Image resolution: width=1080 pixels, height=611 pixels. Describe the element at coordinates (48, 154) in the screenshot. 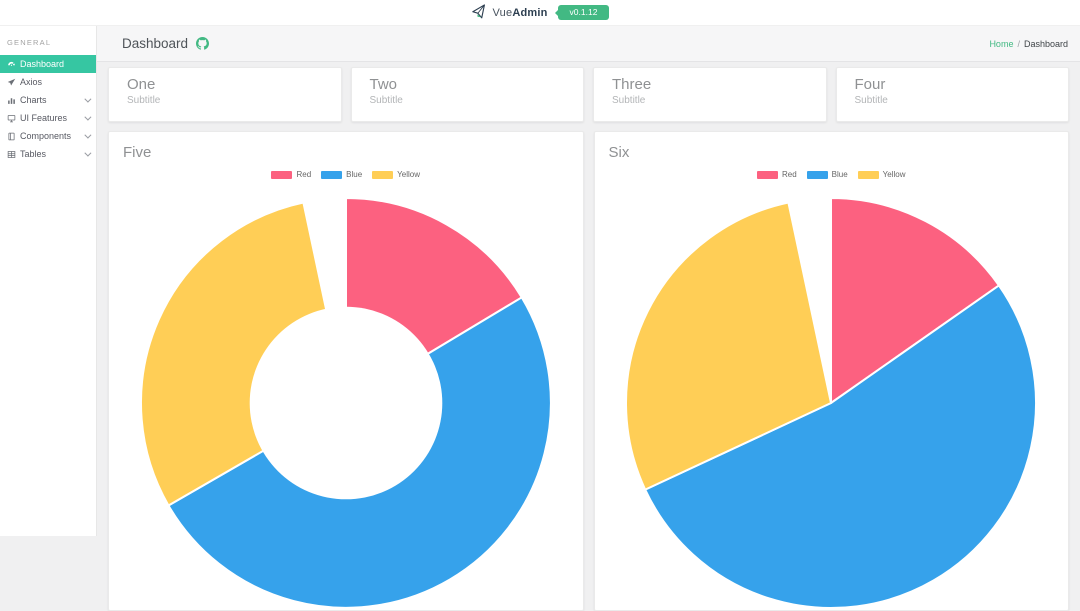

I see `sidebar-item-tables: Tables` at that location.